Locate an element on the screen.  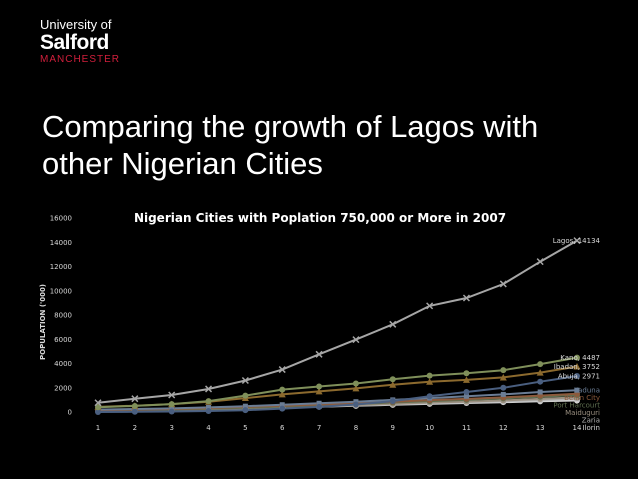
data-label: Benin City is located at coordinates (582, 398).